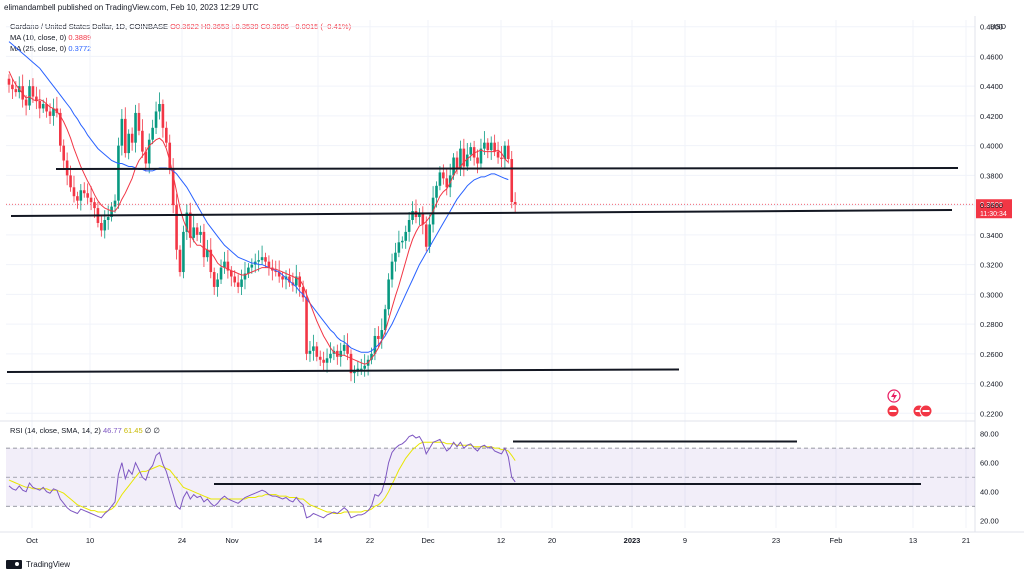  I want to click on time-tick-label: 22, so click(370, 540).